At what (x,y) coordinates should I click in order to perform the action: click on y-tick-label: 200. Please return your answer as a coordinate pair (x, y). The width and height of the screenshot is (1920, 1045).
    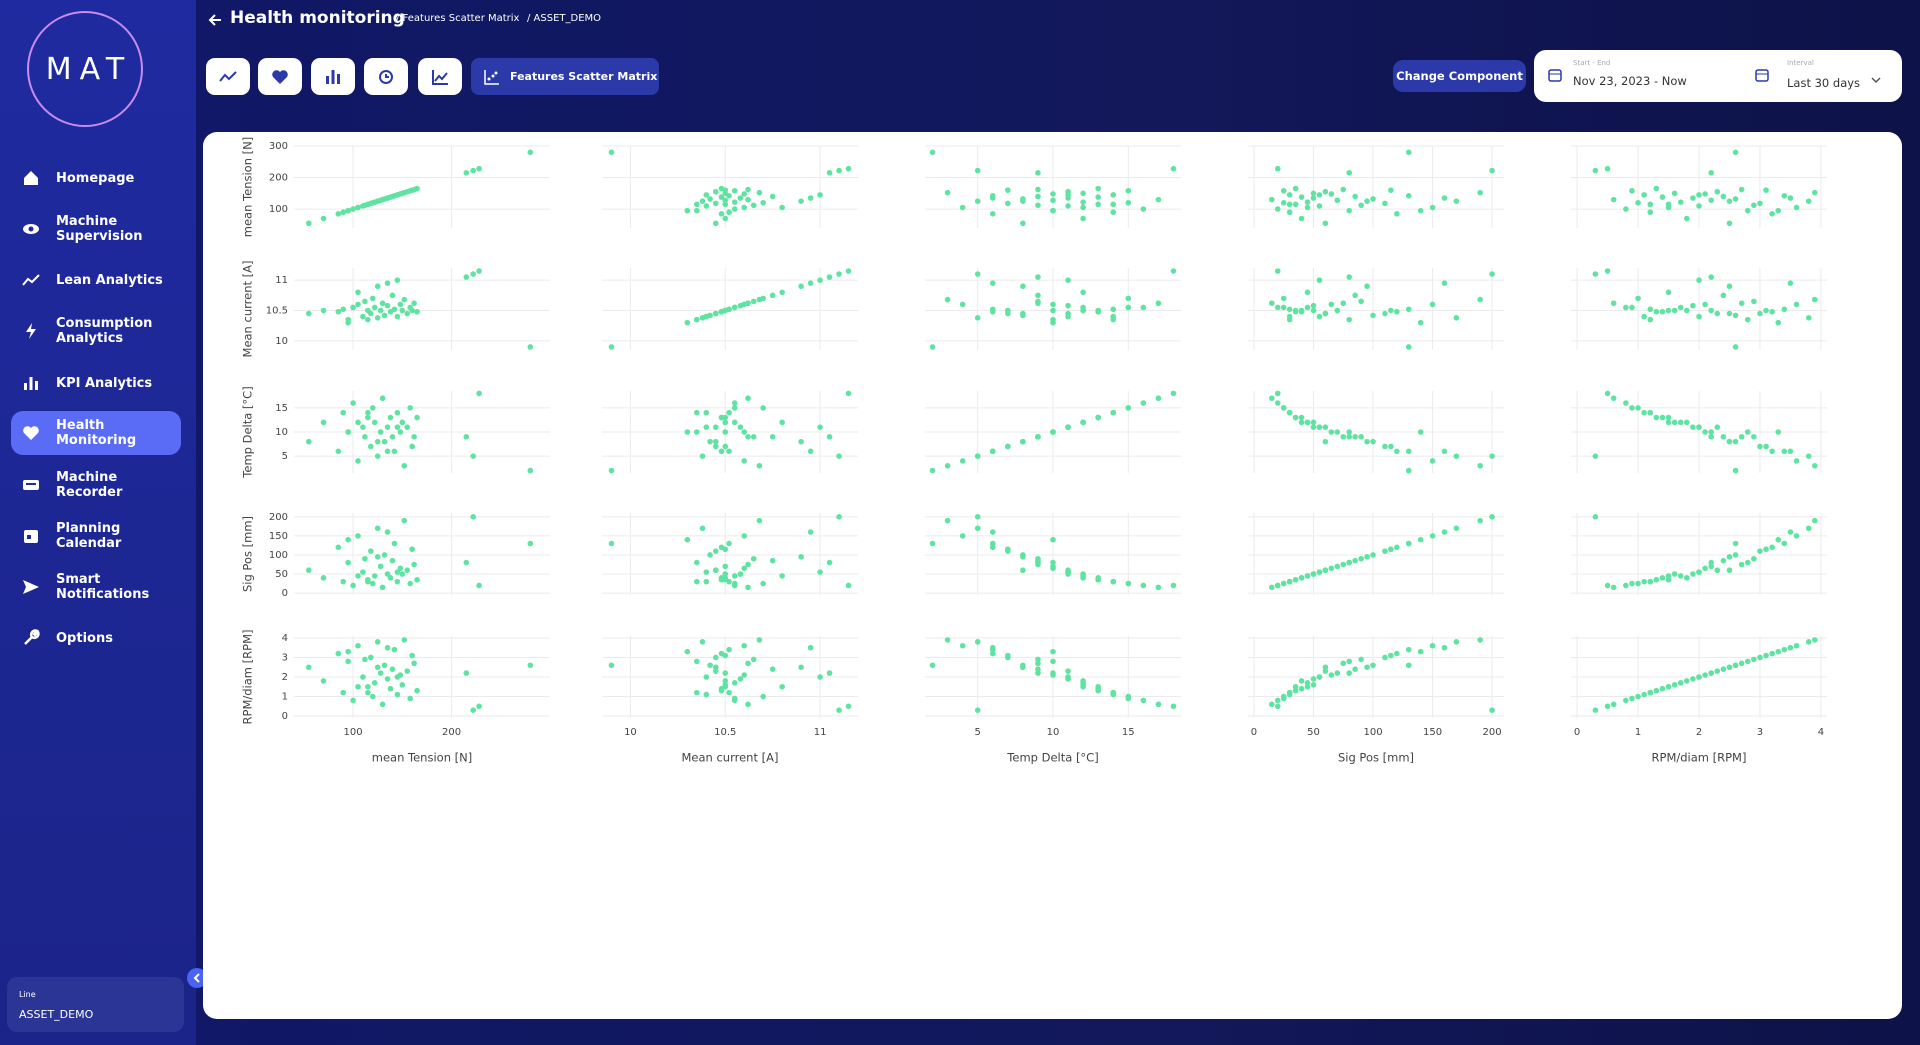
    Looking at the image, I should click on (278, 178).